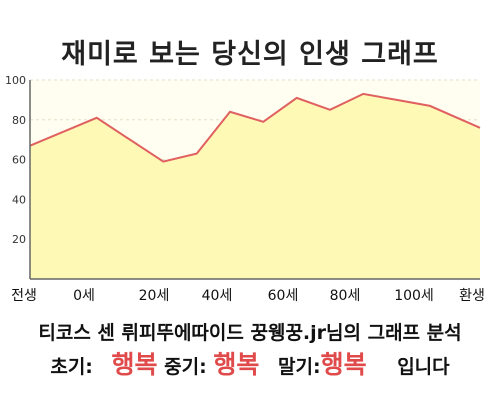  Describe the element at coordinates (19, 120) in the screenshot. I see `y-tick-label: 80` at that location.